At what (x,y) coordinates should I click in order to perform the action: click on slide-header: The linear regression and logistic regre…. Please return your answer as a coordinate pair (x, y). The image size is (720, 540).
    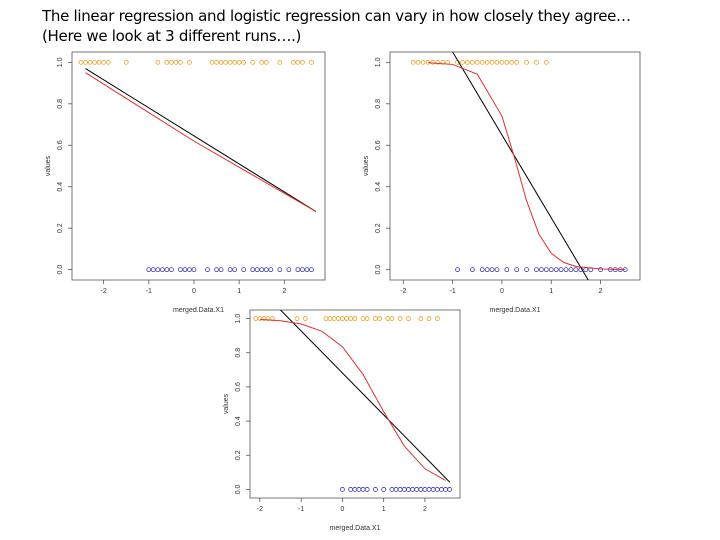
    Looking at the image, I should click on (336, 26).